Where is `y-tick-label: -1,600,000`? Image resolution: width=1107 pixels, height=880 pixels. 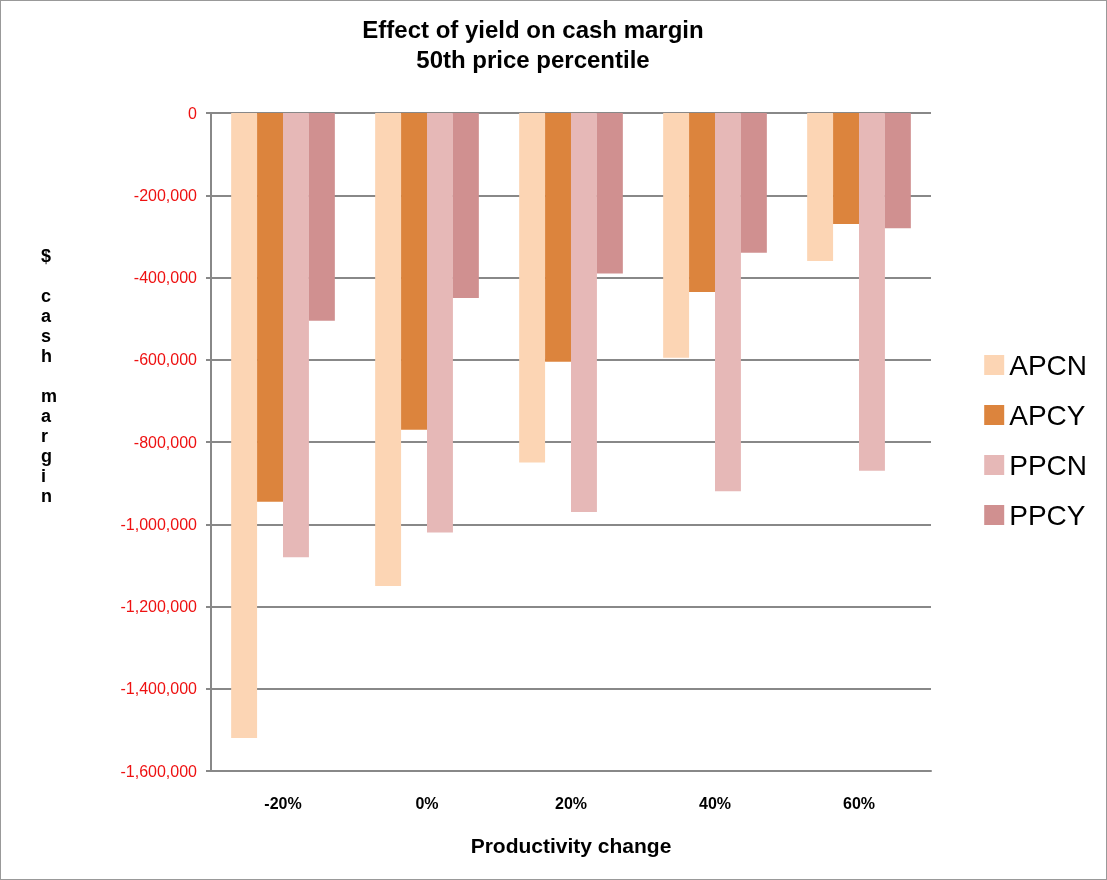
y-tick-label: -1,600,000 is located at coordinates (159, 771).